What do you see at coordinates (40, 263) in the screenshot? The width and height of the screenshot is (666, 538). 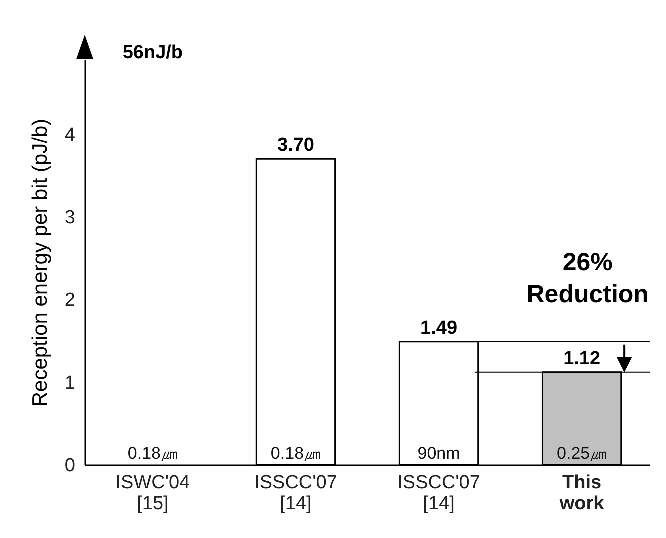 I see `y-axis-title: Reception energy per bit (pJ/b)` at bounding box center [40, 263].